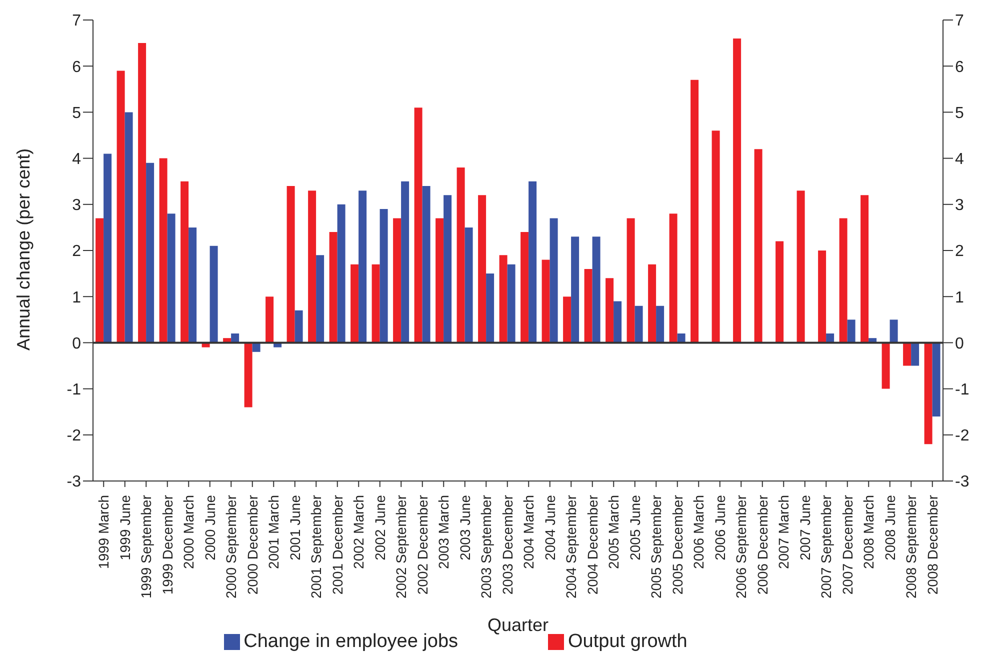 This screenshot has height=659, width=997. I want to click on x-tick-label: 2006 September, so click(741, 546).